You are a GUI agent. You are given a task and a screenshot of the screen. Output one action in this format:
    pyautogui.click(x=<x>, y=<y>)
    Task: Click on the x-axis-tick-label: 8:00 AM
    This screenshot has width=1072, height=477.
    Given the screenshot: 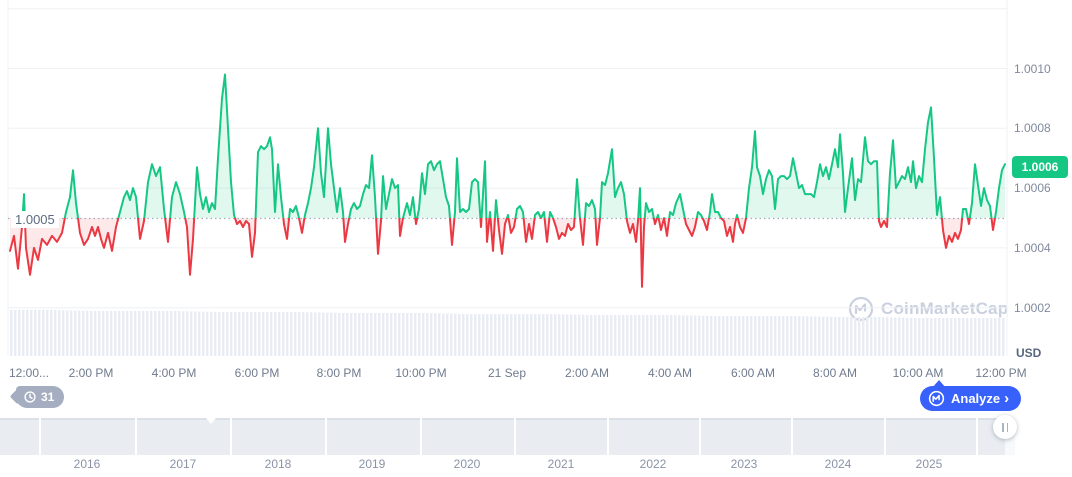 What is the action you would take?
    pyautogui.click(x=835, y=373)
    